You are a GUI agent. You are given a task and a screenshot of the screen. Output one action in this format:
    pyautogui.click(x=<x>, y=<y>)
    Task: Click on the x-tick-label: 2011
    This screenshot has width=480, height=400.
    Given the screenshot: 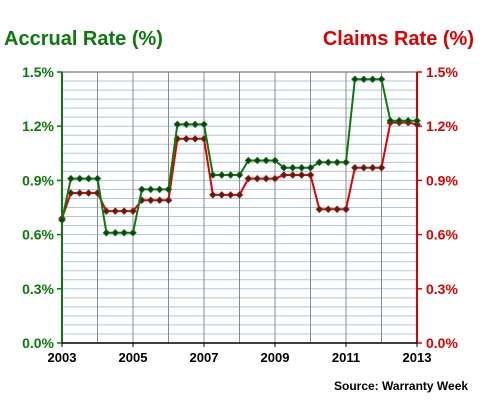 What is the action you would take?
    pyautogui.click(x=346, y=357)
    